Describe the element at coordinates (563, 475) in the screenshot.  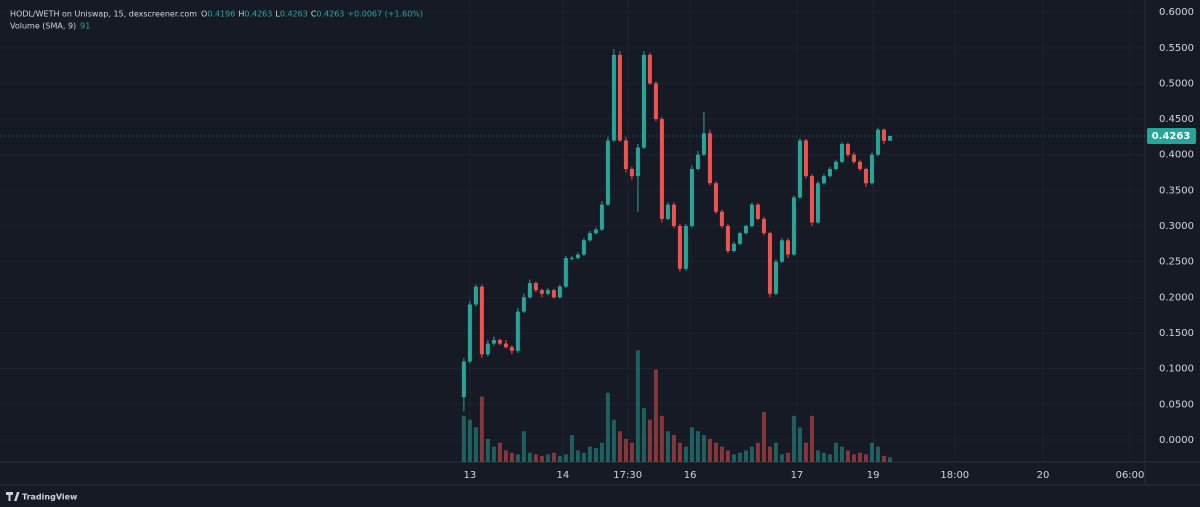
I see `x-tick-label: 14` at that location.